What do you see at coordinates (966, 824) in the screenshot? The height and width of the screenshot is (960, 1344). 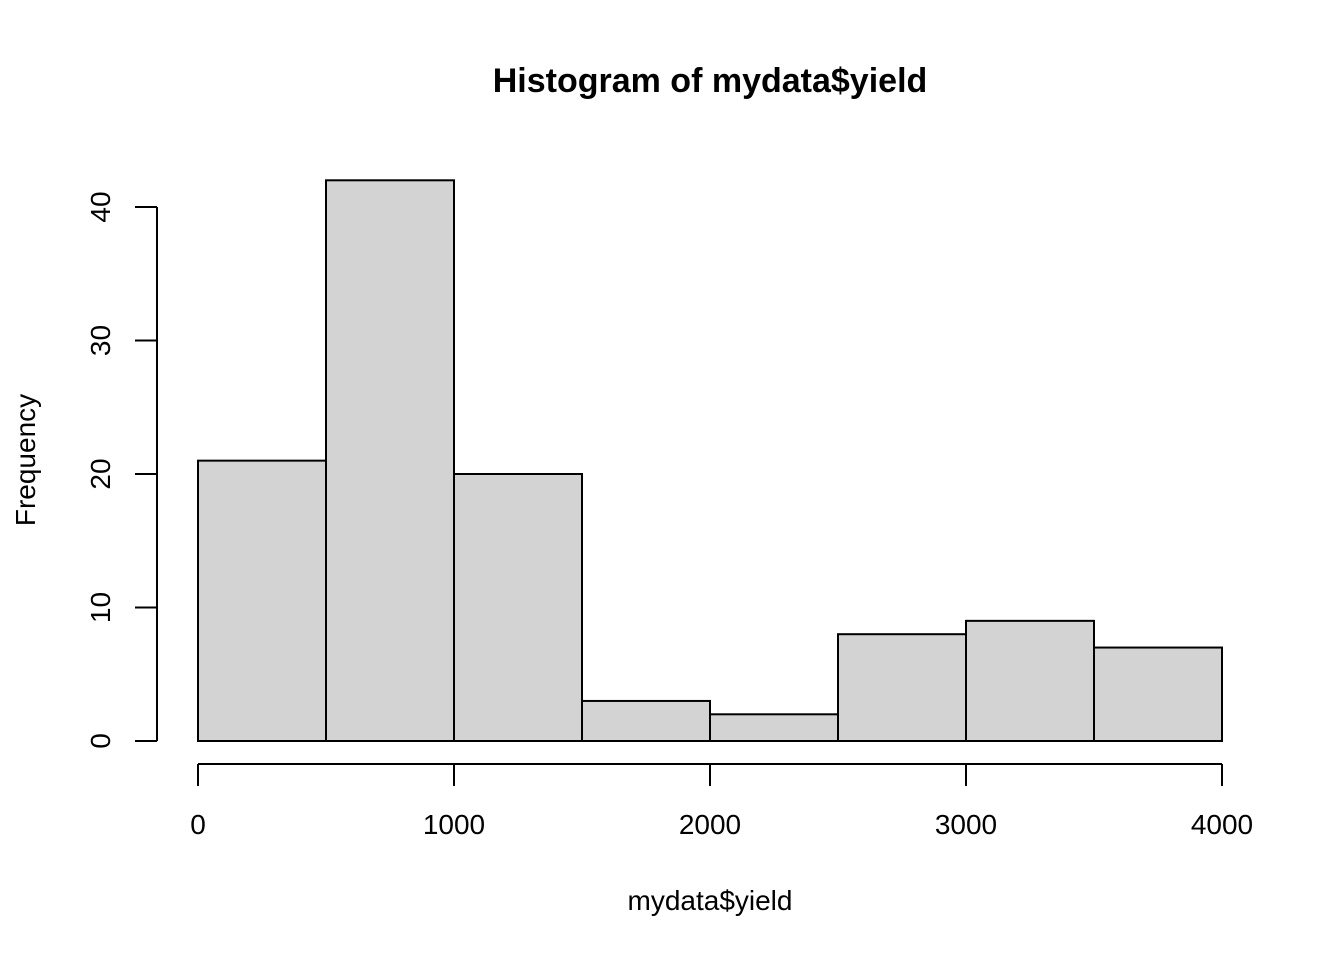 I see `x-tick-label: 3000` at bounding box center [966, 824].